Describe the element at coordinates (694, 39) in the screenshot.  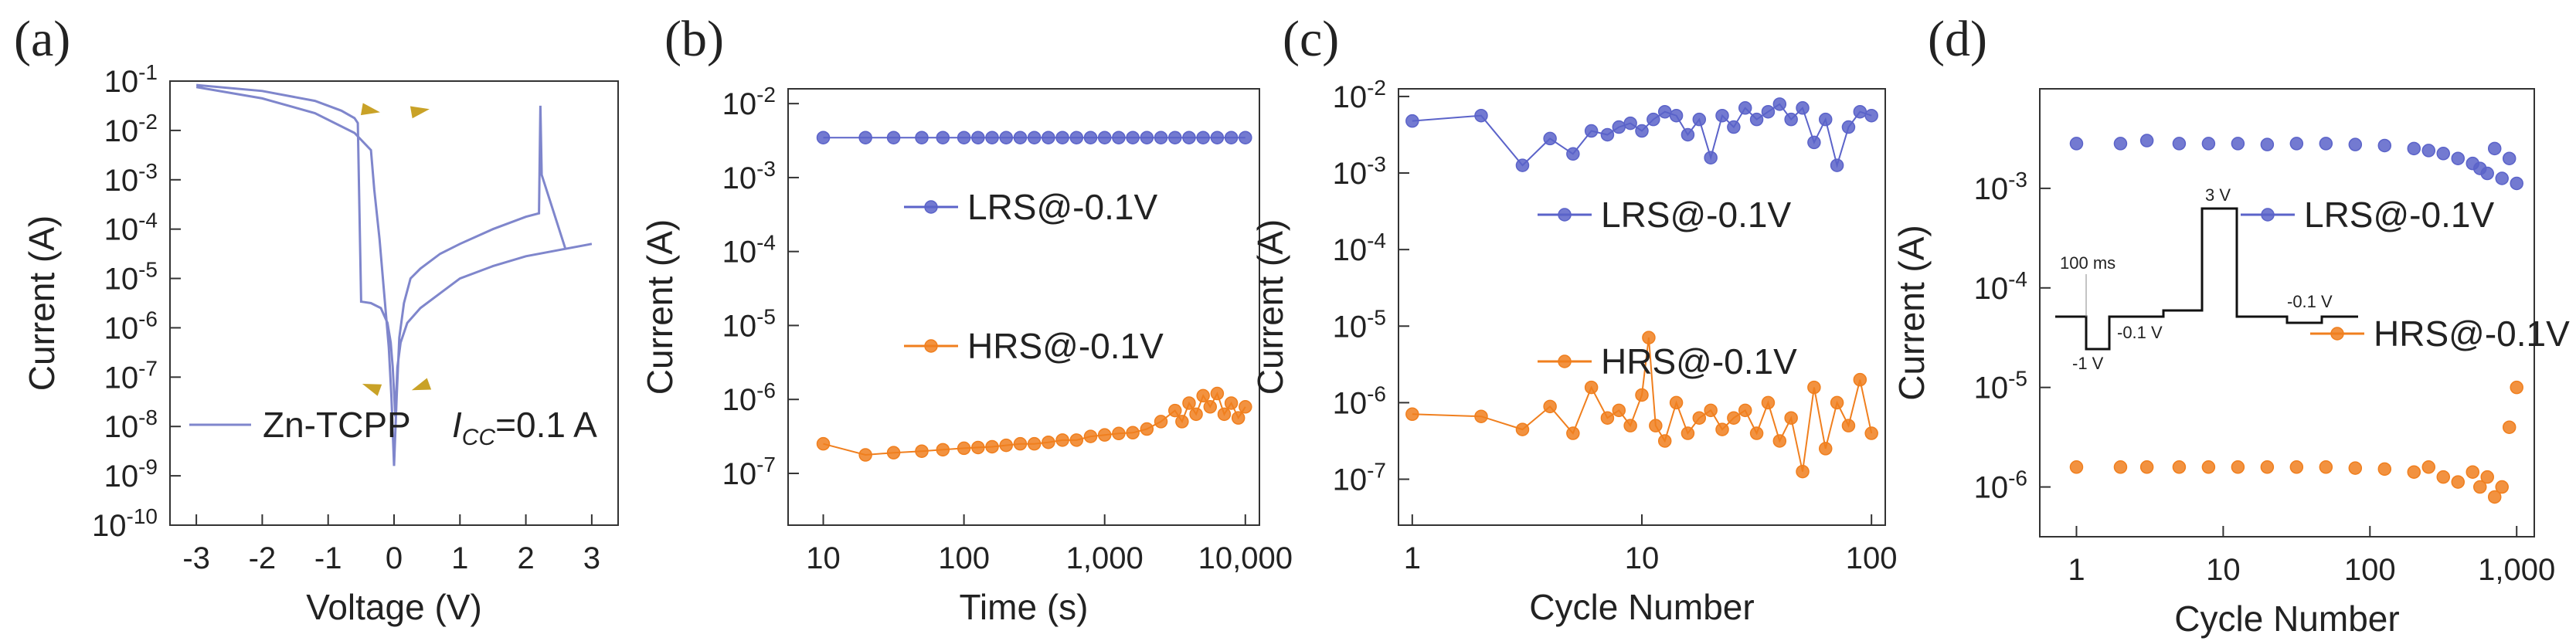
I see `panel-label: (b)` at that location.